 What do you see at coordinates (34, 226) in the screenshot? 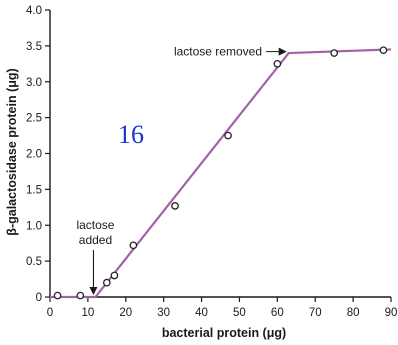
I see `y-tick-label: 1.0` at bounding box center [34, 226].